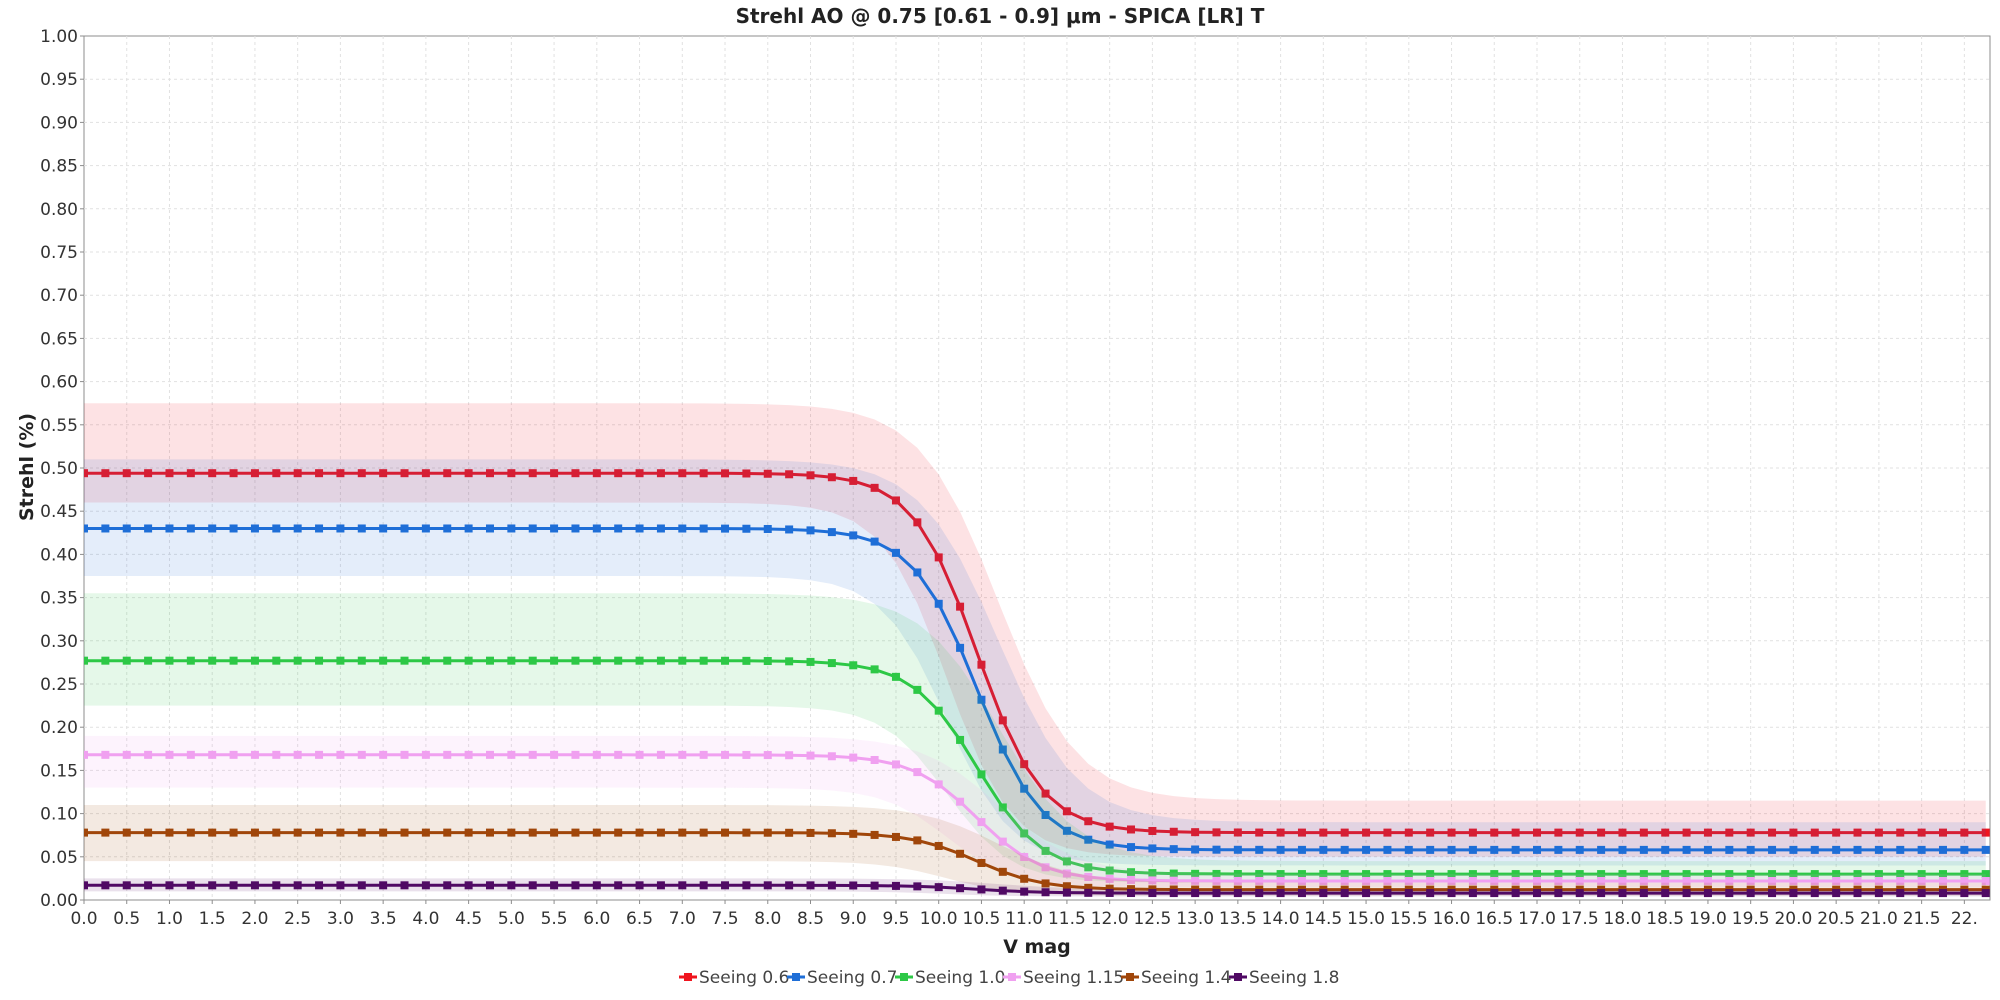  Describe the element at coordinates (842, 978) in the screenshot. I see `legend-item: Seeing 0.7` at that location.